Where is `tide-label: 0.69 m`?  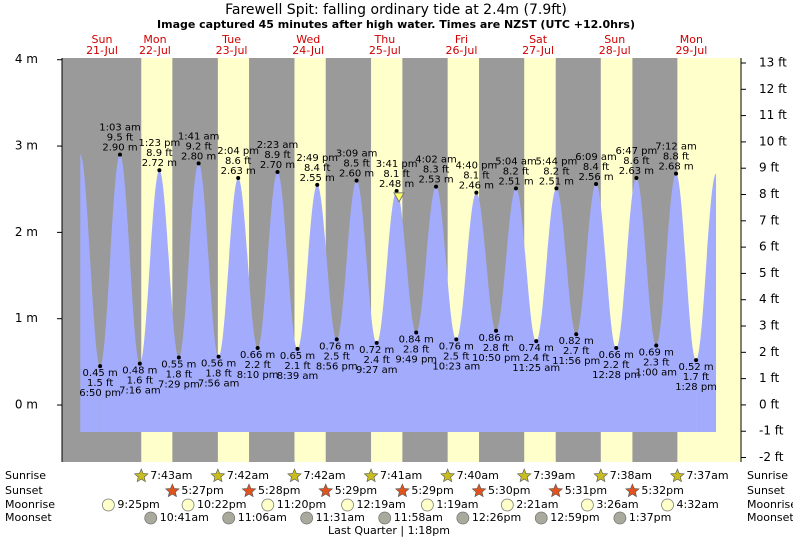
tide-label: 0.69 m is located at coordinates (656, 352).